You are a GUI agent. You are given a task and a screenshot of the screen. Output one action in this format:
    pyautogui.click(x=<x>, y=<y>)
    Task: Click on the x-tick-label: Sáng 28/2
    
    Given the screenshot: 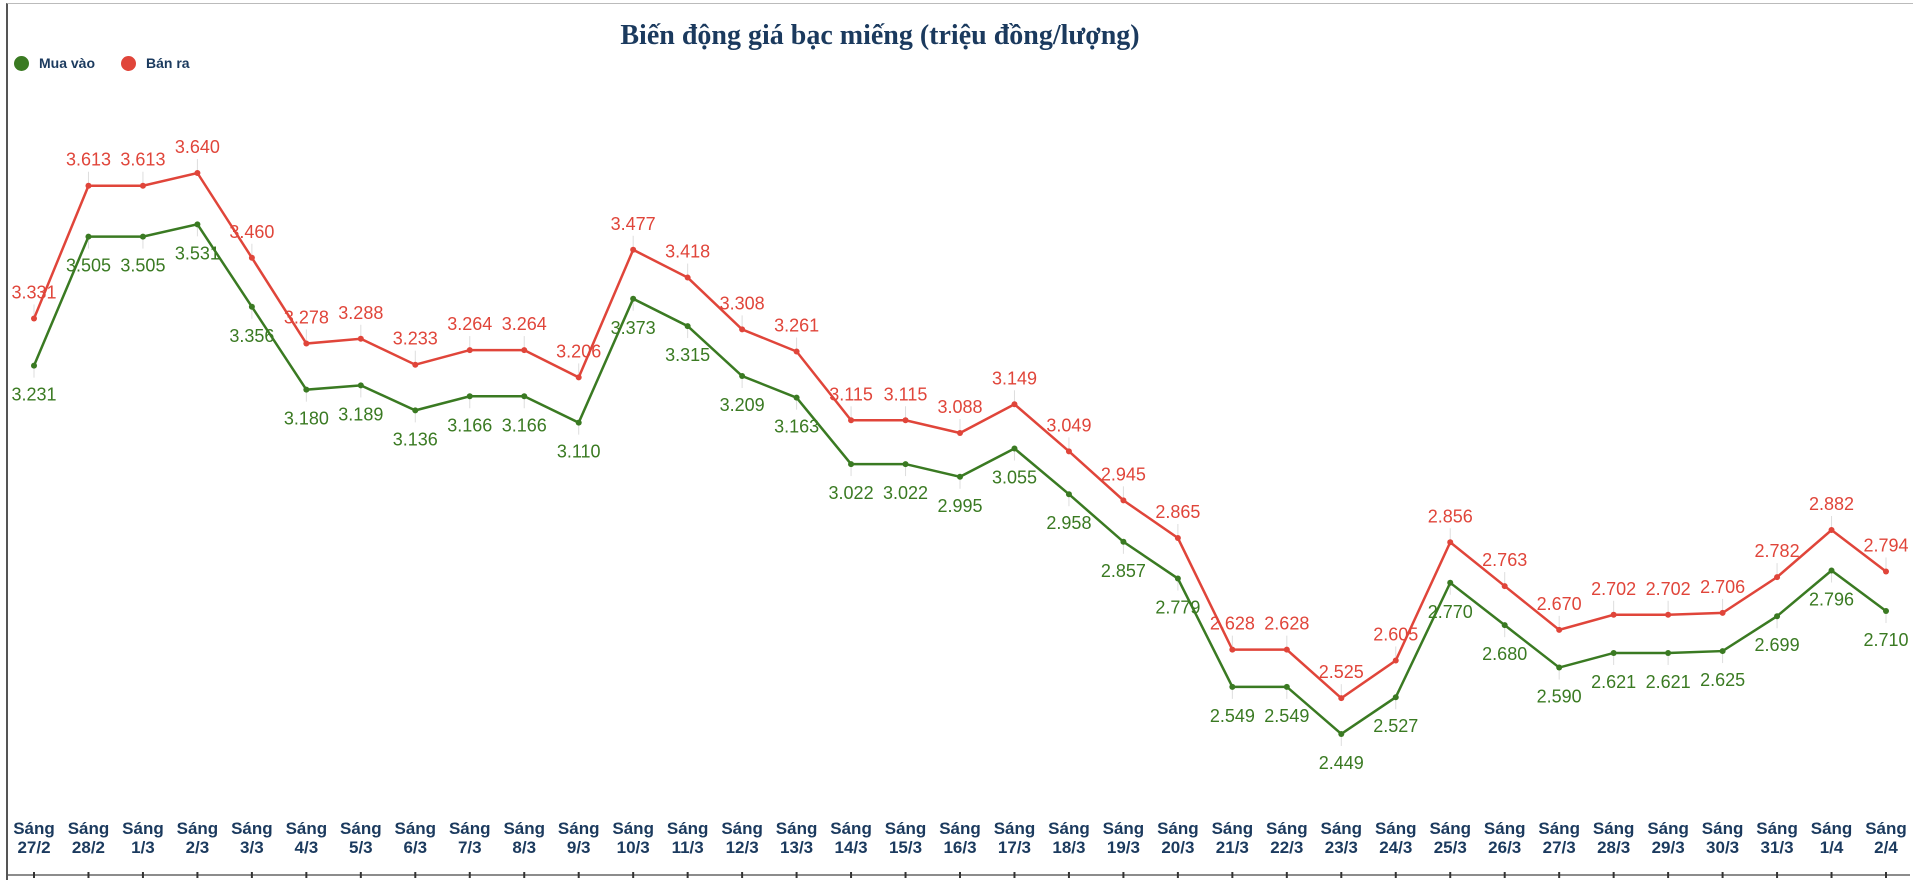 What is the action you would take?
    pyautogui.click(x=89, y=838)
    